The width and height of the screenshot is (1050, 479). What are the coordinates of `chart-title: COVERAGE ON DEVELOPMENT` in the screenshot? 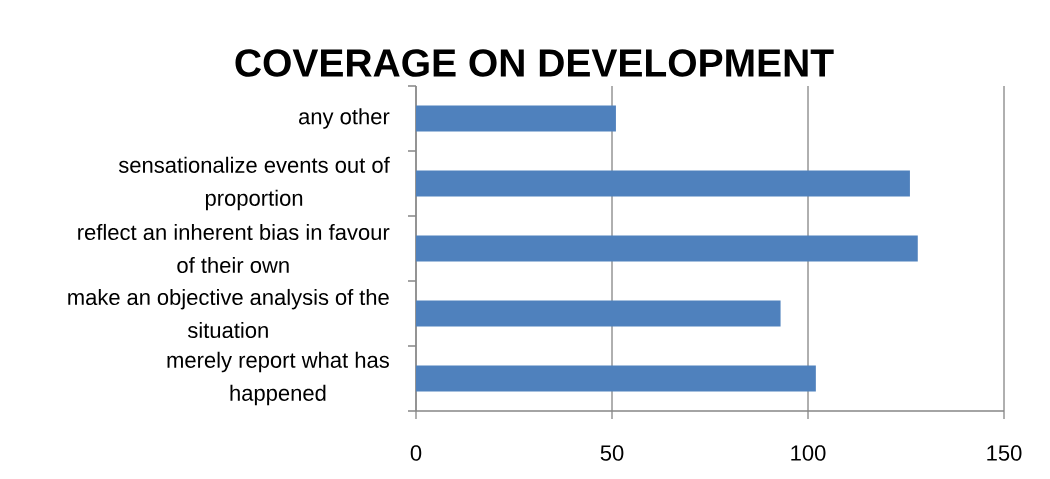 It's located at (534, 63).